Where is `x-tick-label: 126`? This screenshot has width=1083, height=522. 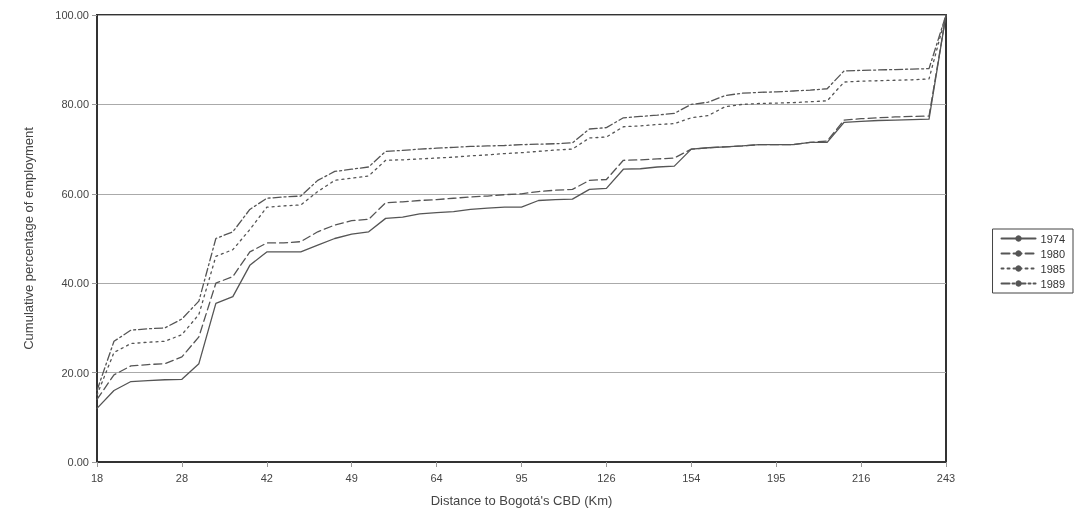 x-tick-label: 126 is located at coordinates (606, 477).